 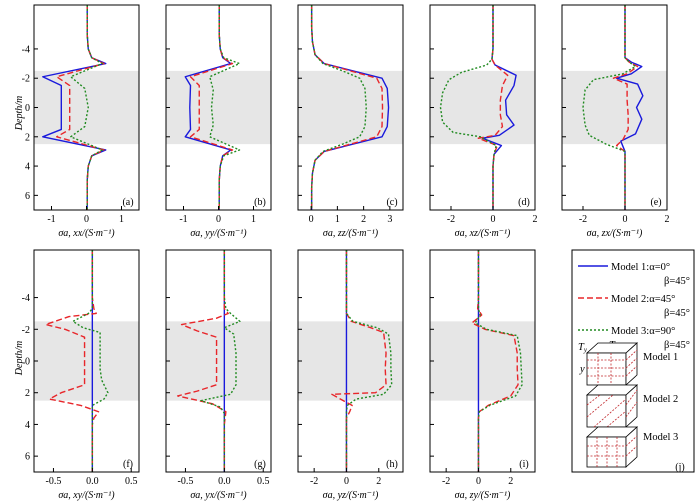 I want to click on x-tick-label-d: 0, so click(x=493, y=219).